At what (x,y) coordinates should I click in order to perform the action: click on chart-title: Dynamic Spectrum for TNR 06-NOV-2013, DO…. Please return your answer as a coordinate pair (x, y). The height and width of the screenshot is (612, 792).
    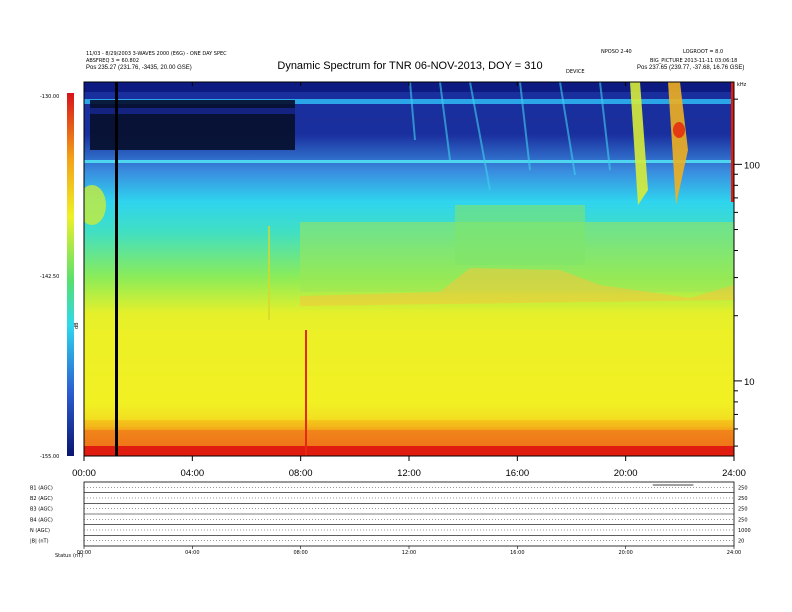
    Looking at the image, I should click on (409, 66).